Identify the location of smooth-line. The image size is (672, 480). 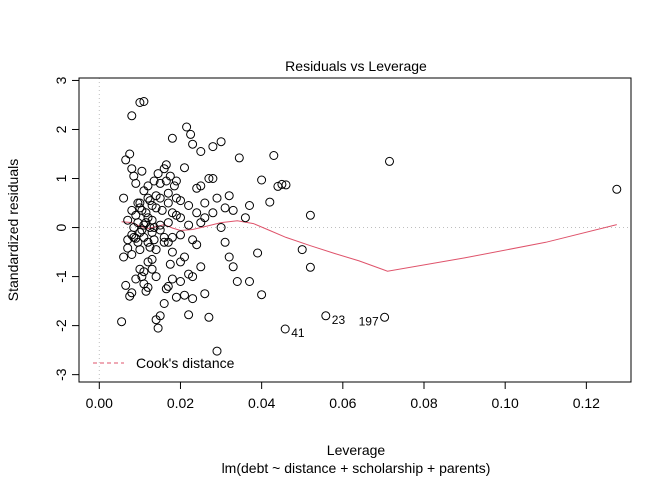
(369, 246).